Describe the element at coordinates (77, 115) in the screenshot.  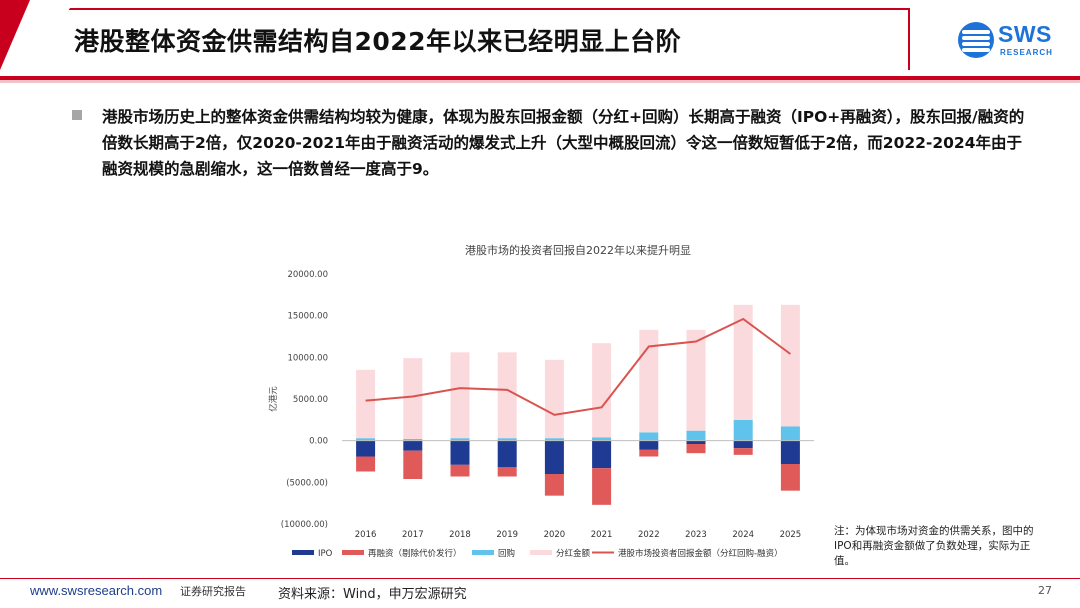
I see `bullet-square-icon` at that location.